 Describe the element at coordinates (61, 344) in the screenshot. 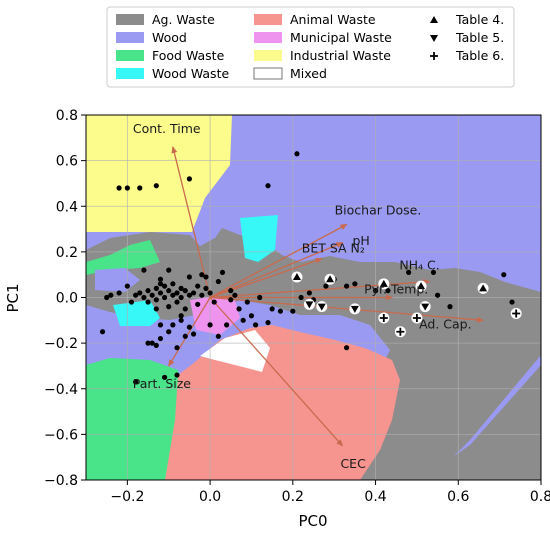

I see `y-tick-label: −0.2` at that location.